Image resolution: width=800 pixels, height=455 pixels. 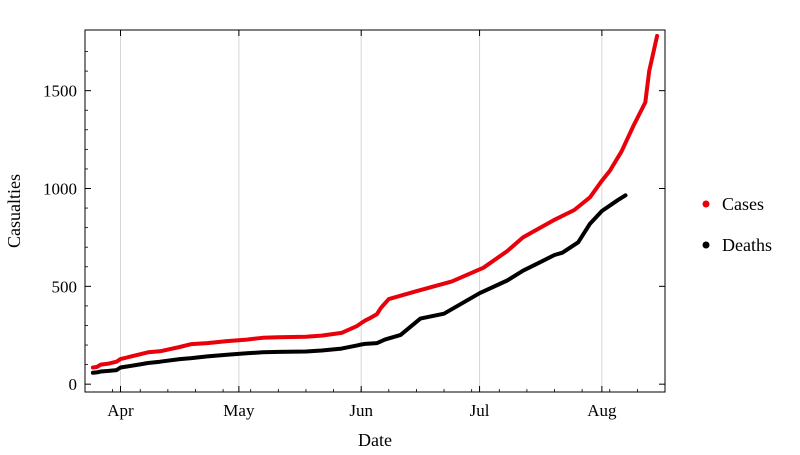 What do you see at coordinates (239, 410) in the screenshot?
I see `x-tick-label: May` at bounding box center [239, 410].